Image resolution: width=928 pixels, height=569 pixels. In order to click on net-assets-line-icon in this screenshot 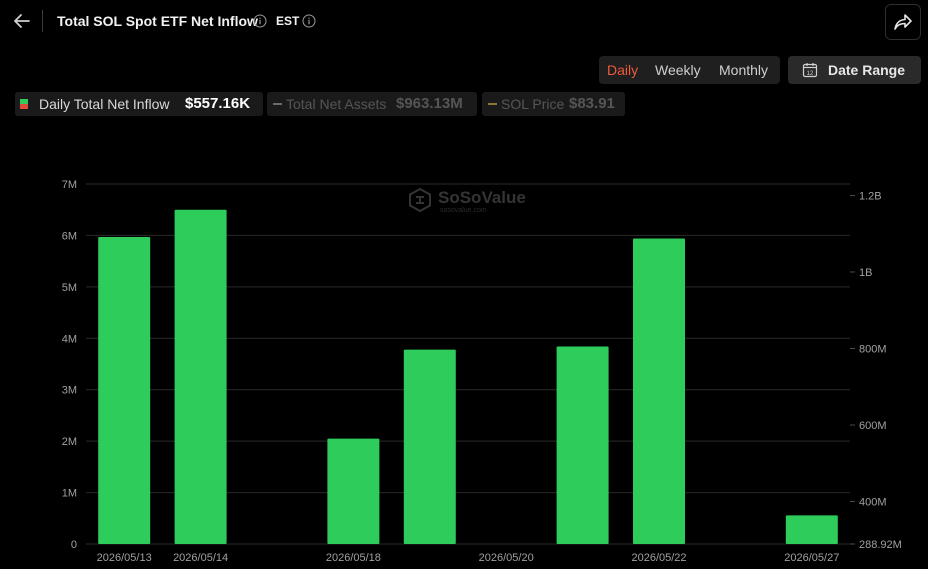, I will do `click(277, 104)`.